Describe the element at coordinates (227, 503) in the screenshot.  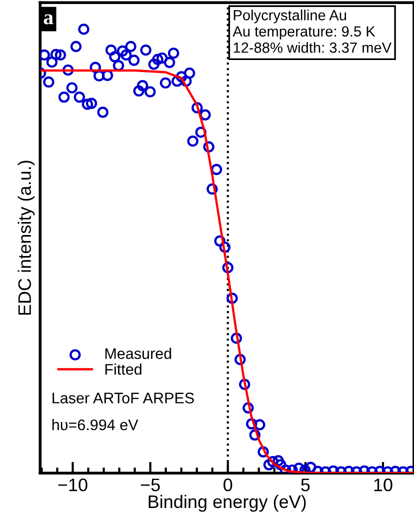
I see `x-axis-title: Binding energy (eV)` at that location.